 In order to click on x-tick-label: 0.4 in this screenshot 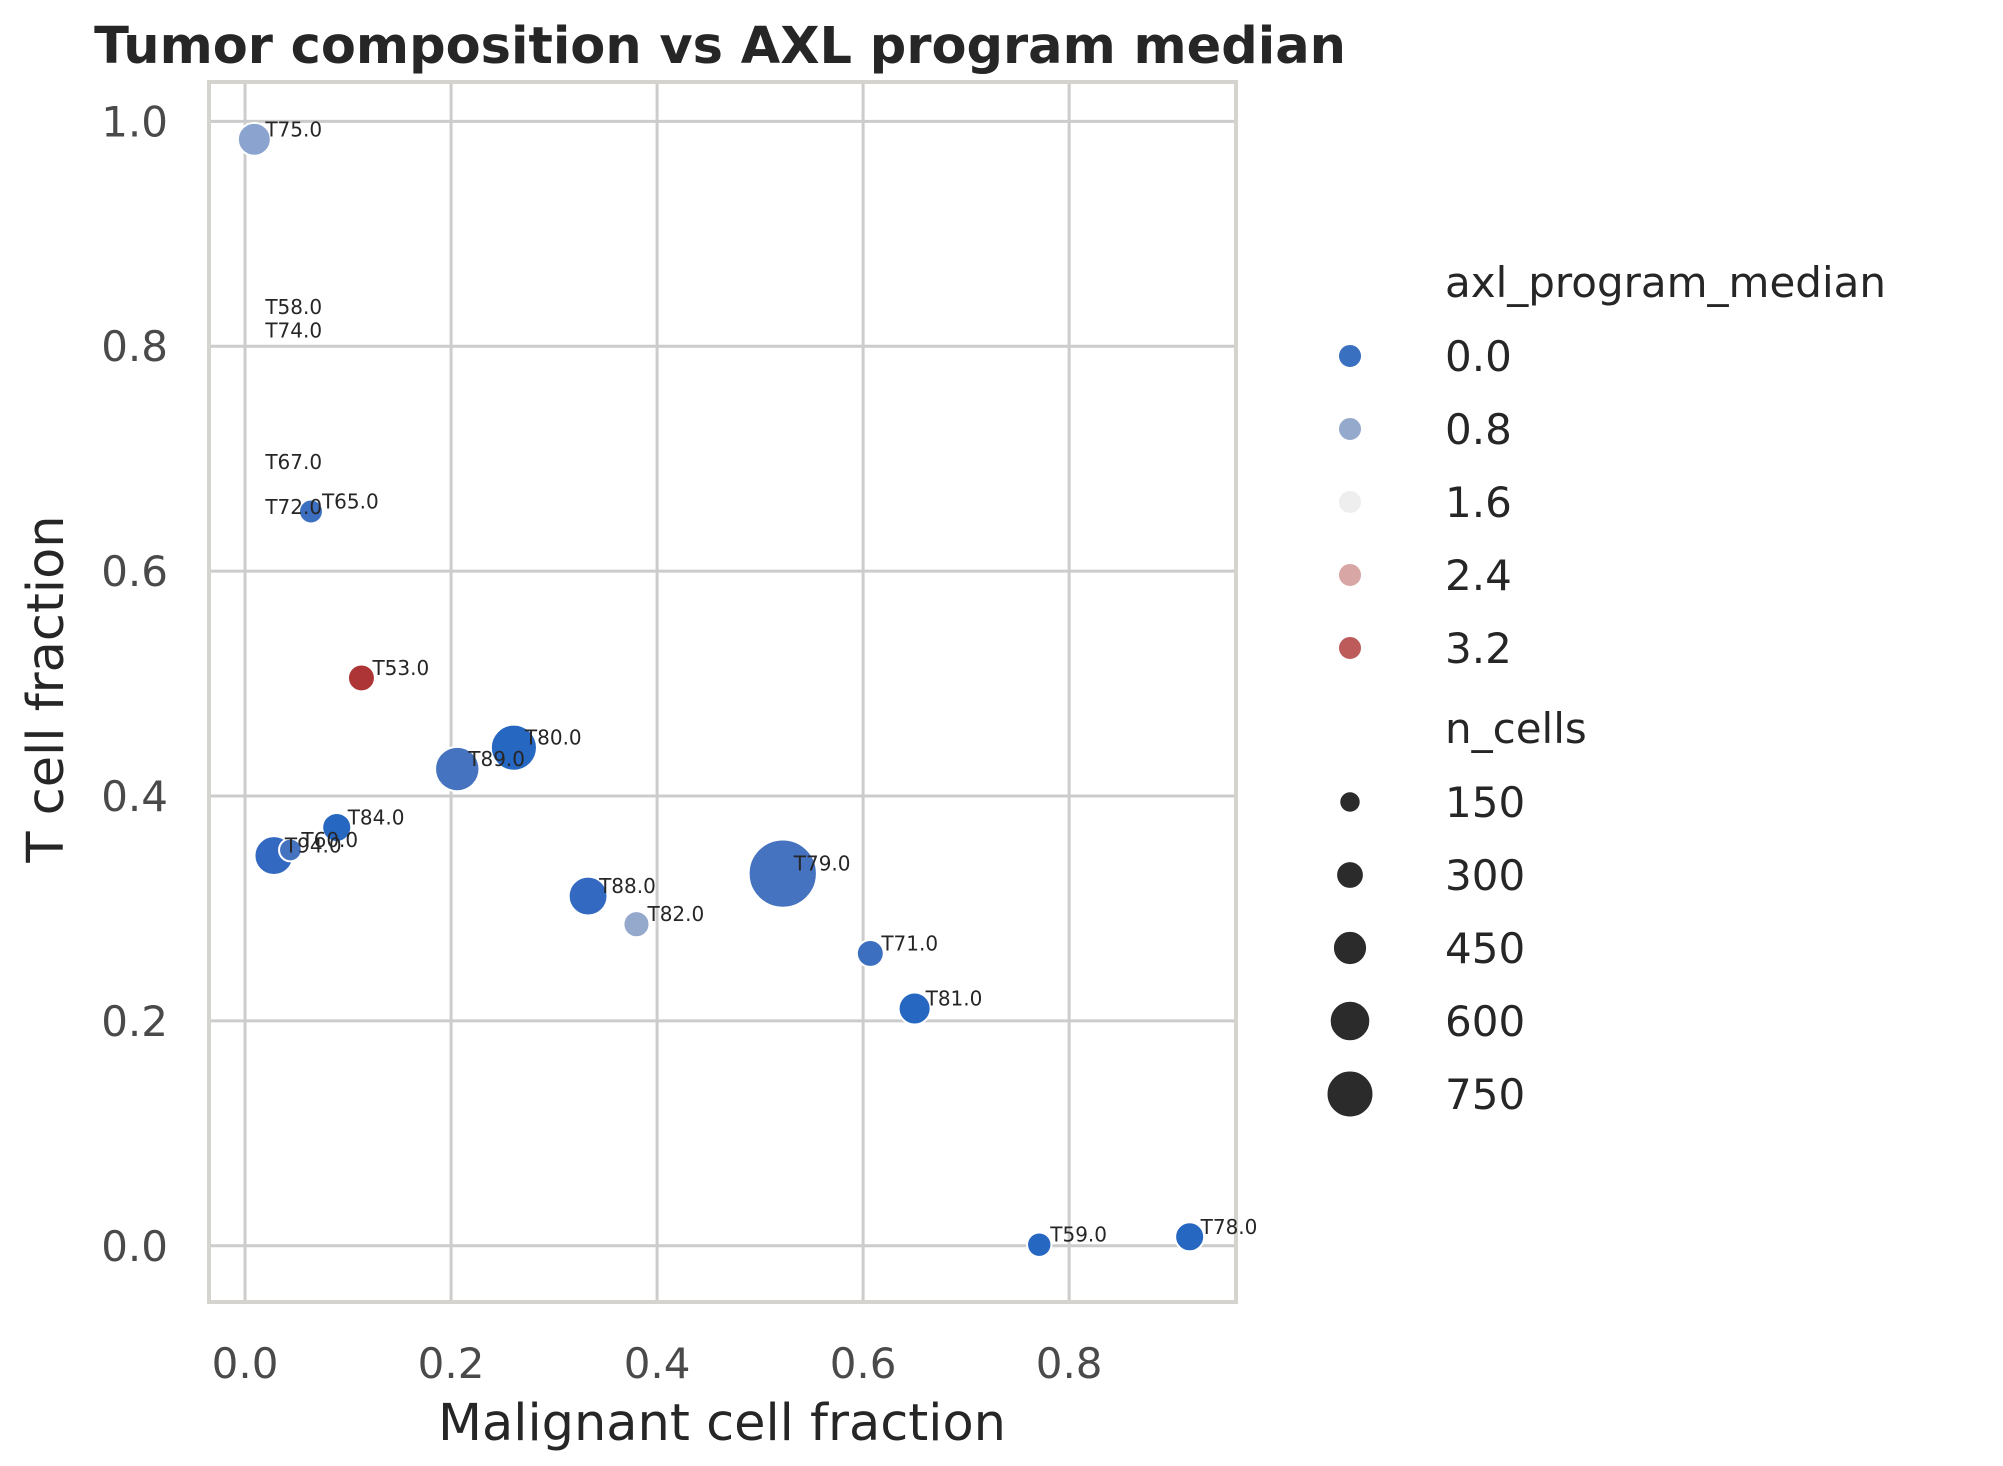, I will do `click(657, 1363)`.